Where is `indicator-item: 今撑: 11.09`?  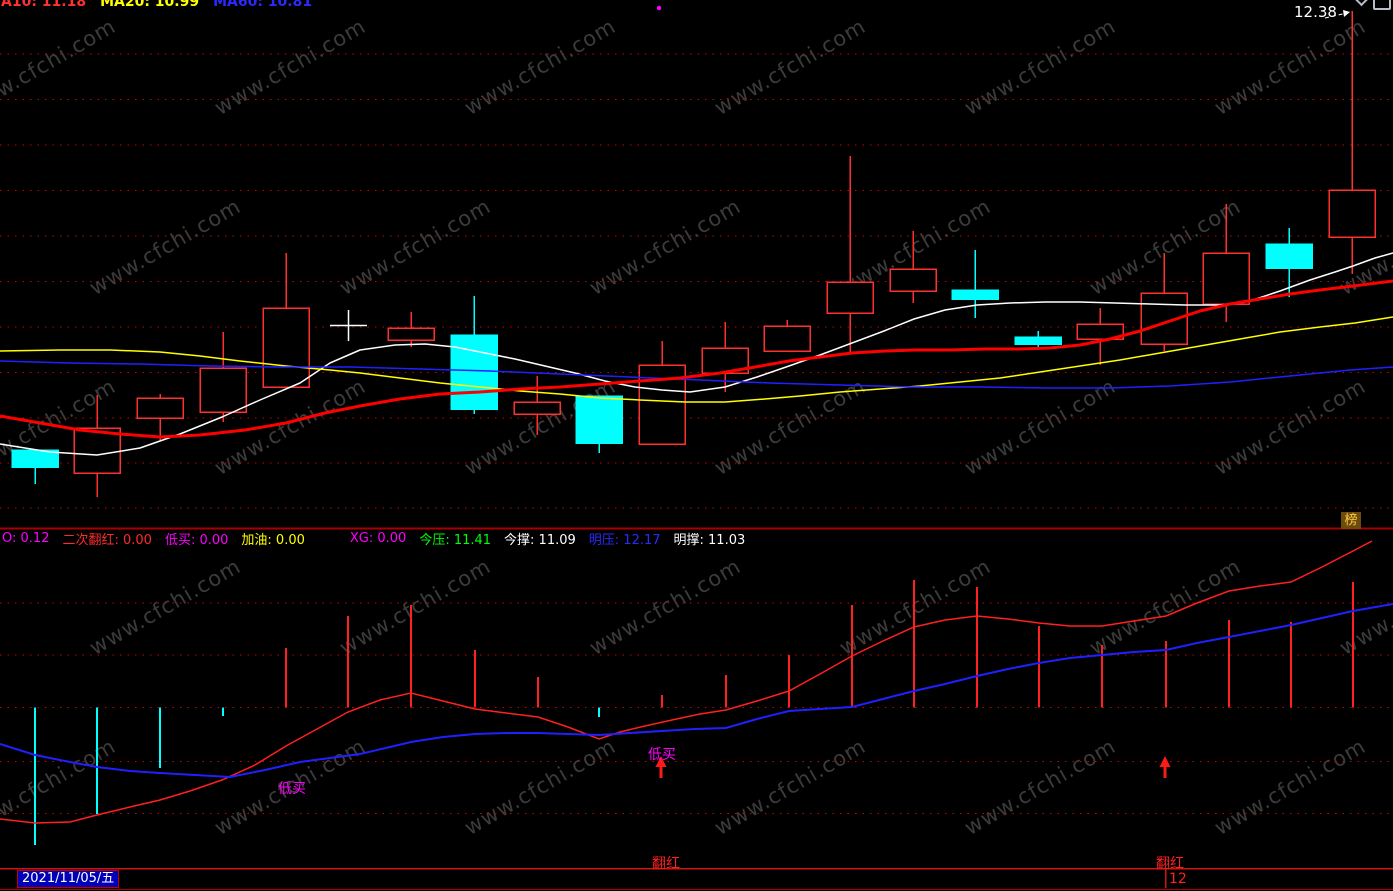
indicator-item: 今撑: 11.09 is located at coordinates (540, 540).